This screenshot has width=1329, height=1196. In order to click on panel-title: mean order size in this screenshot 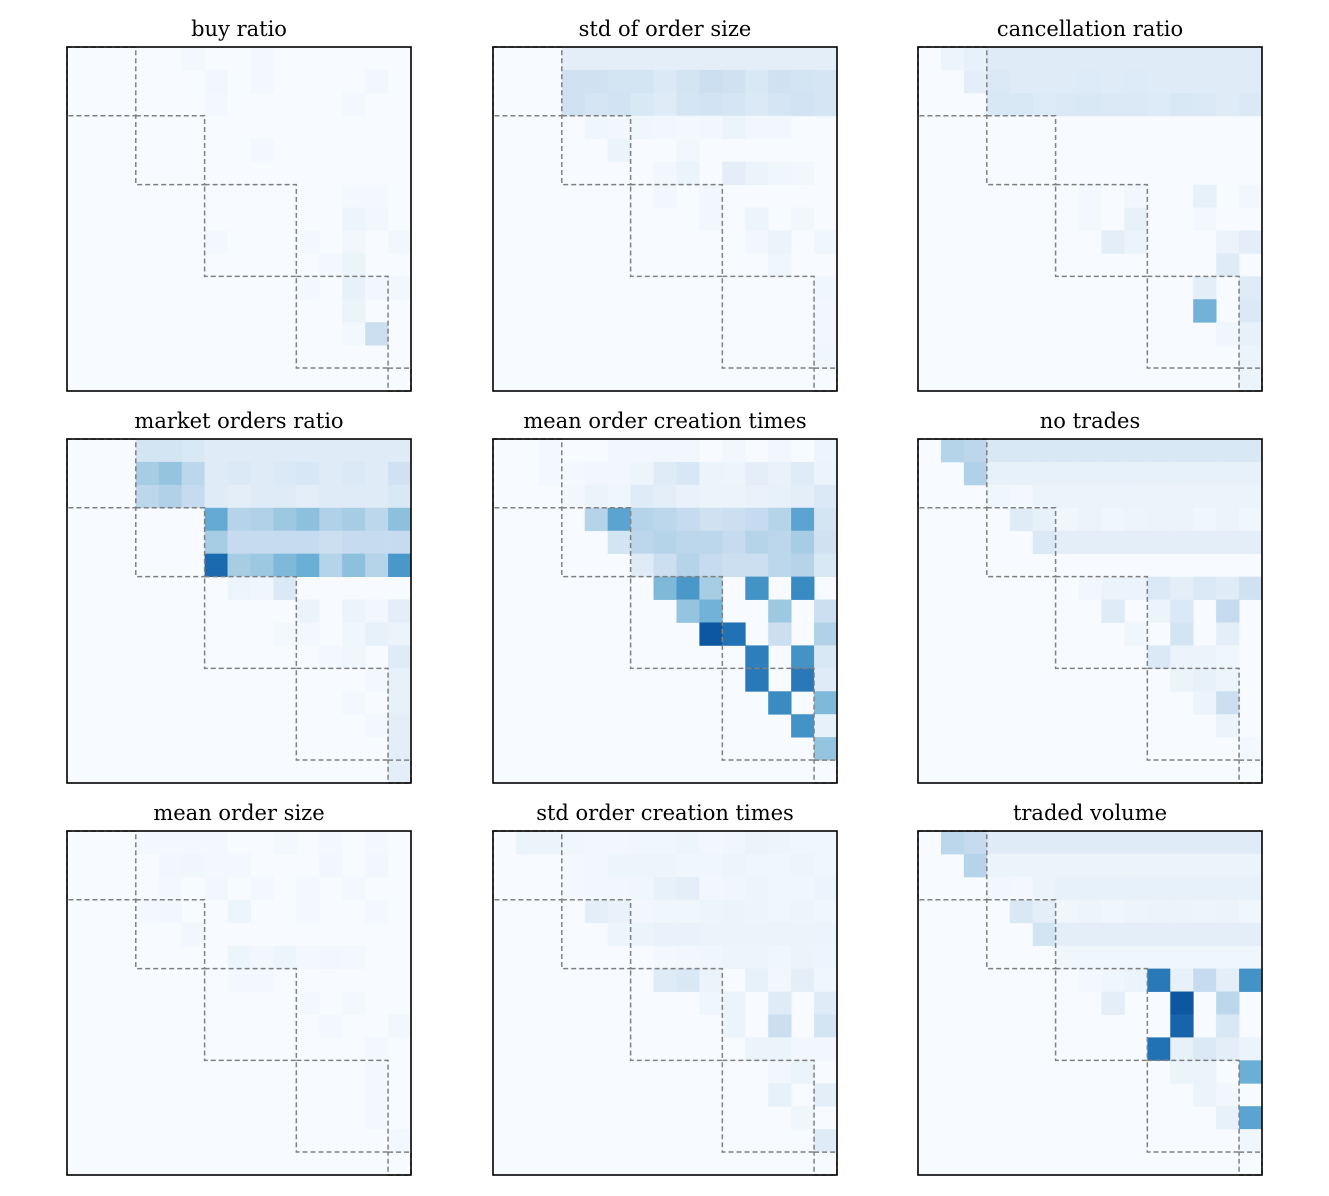, I will do `click(238, 813)`.